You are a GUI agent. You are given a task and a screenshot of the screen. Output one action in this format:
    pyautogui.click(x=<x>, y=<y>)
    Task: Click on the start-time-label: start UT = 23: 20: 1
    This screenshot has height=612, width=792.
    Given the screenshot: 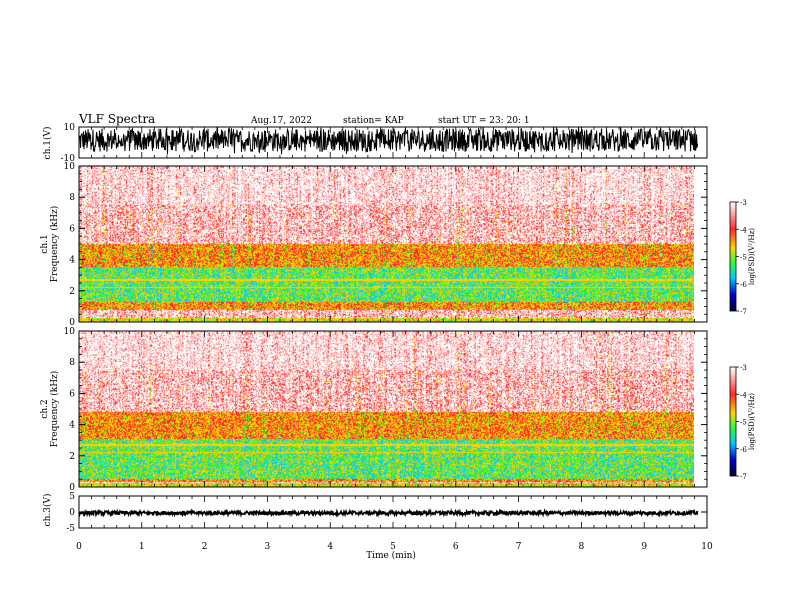 What is the action you would take?
    pyautogui.click(x=484, y=121)
    